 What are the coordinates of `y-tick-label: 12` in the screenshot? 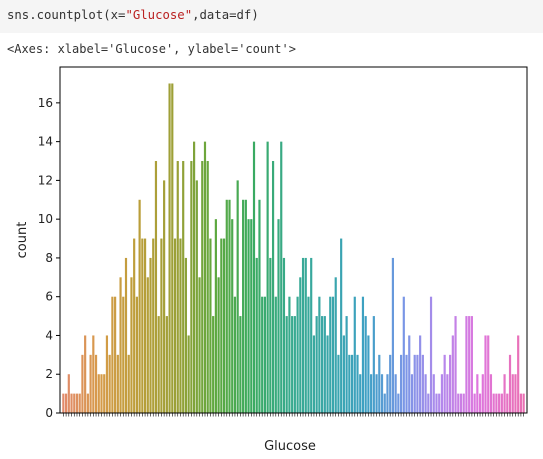 It's located at (45, 180).